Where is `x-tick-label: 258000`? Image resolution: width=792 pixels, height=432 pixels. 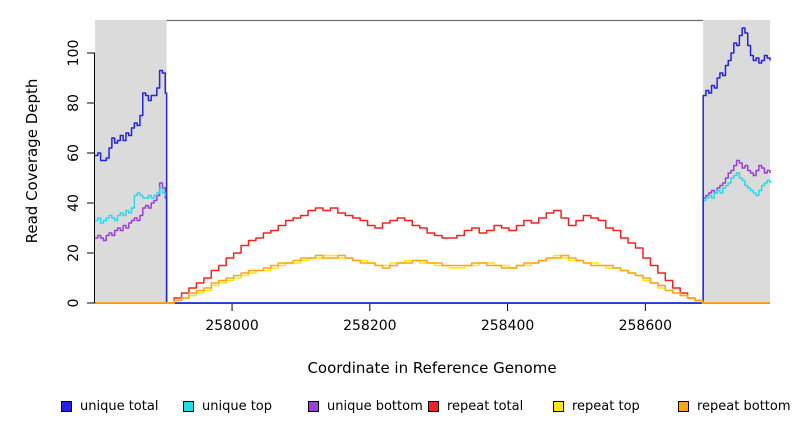
x-tick-label: 258000 is located at coordinates (231, 326).